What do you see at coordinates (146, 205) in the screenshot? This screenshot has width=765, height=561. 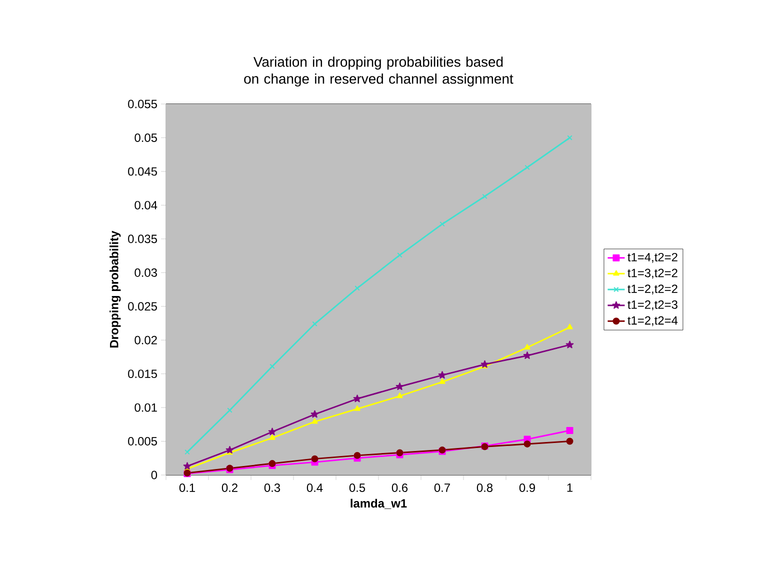 I see `y-tick-label: 0.04` at bounding box center [146, 205].